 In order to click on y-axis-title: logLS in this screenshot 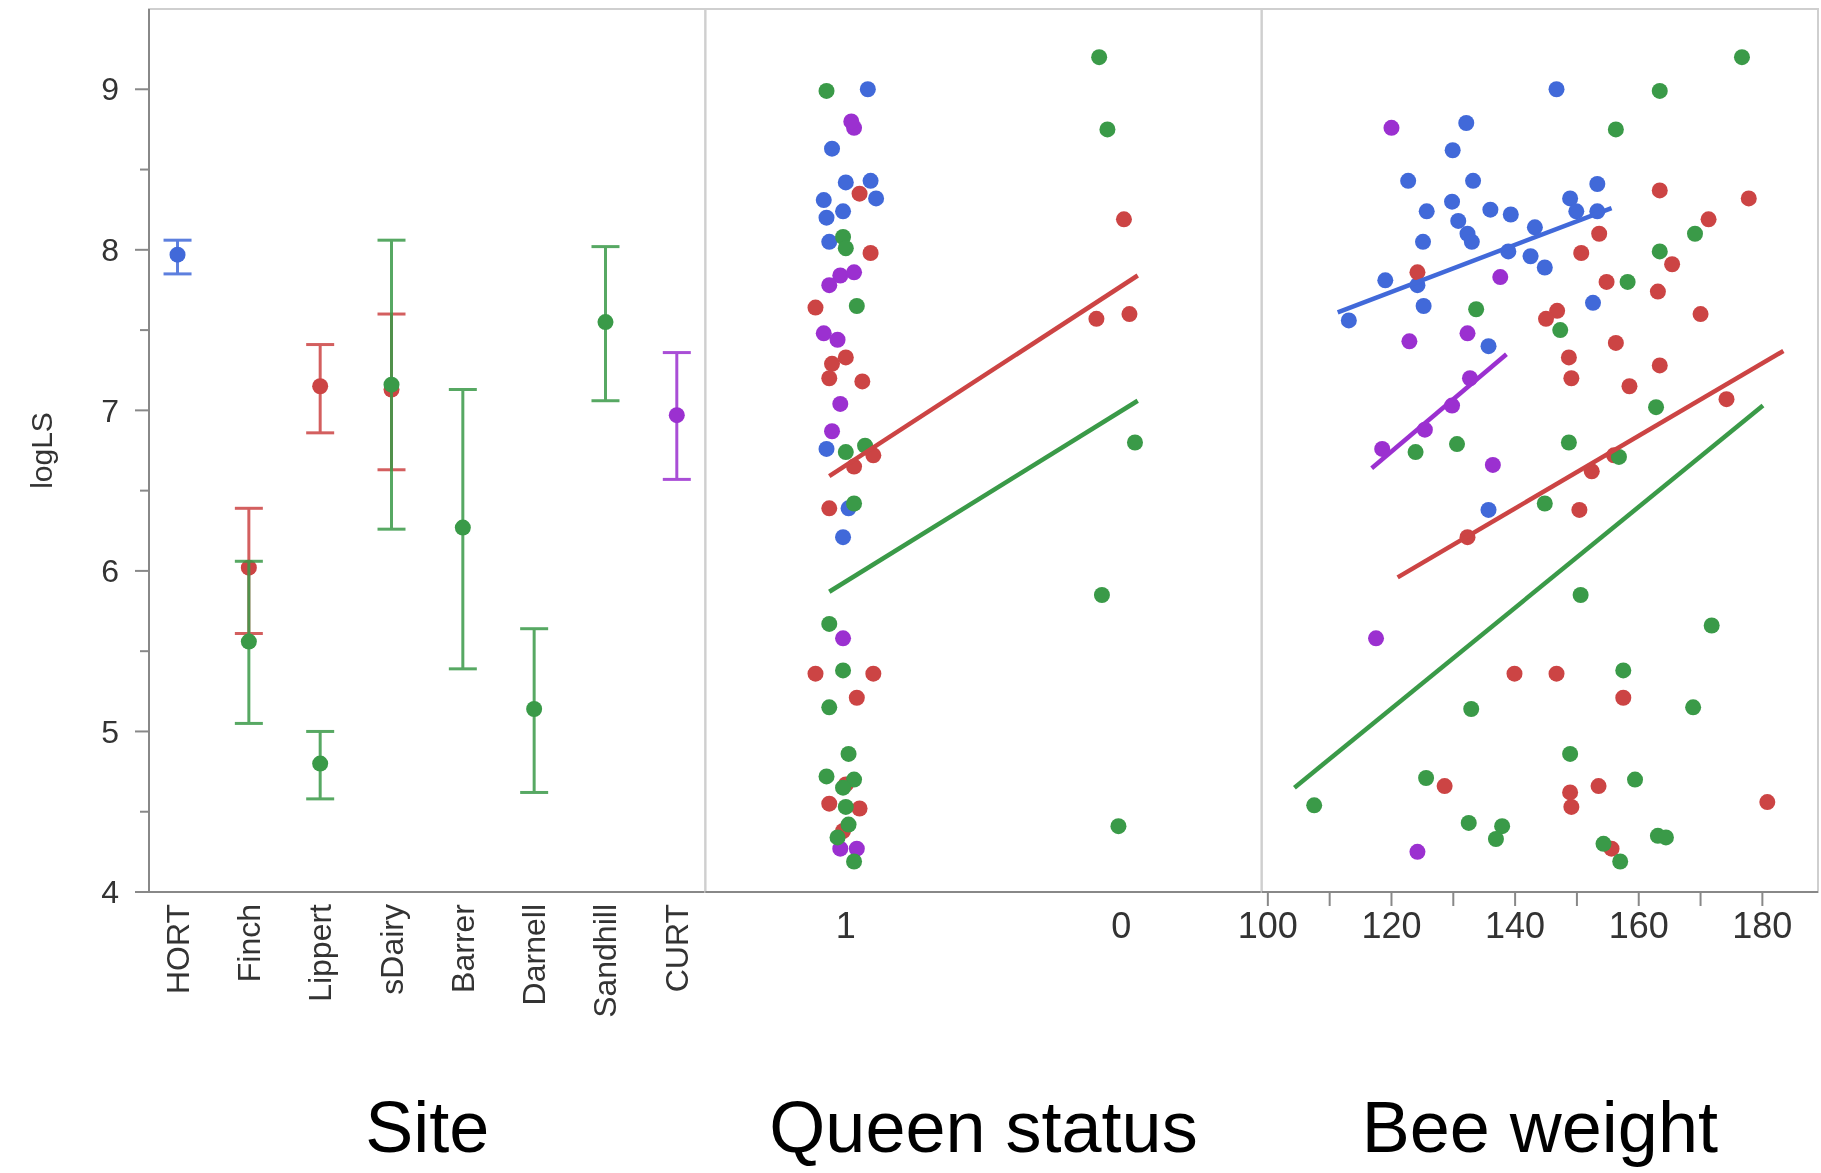, I will do `click(41, 450)`.